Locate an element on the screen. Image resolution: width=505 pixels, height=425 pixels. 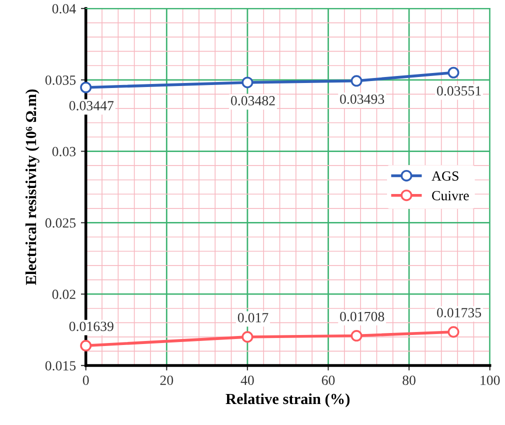
data-label: 0.03482 is located at coordinates (252, 101).